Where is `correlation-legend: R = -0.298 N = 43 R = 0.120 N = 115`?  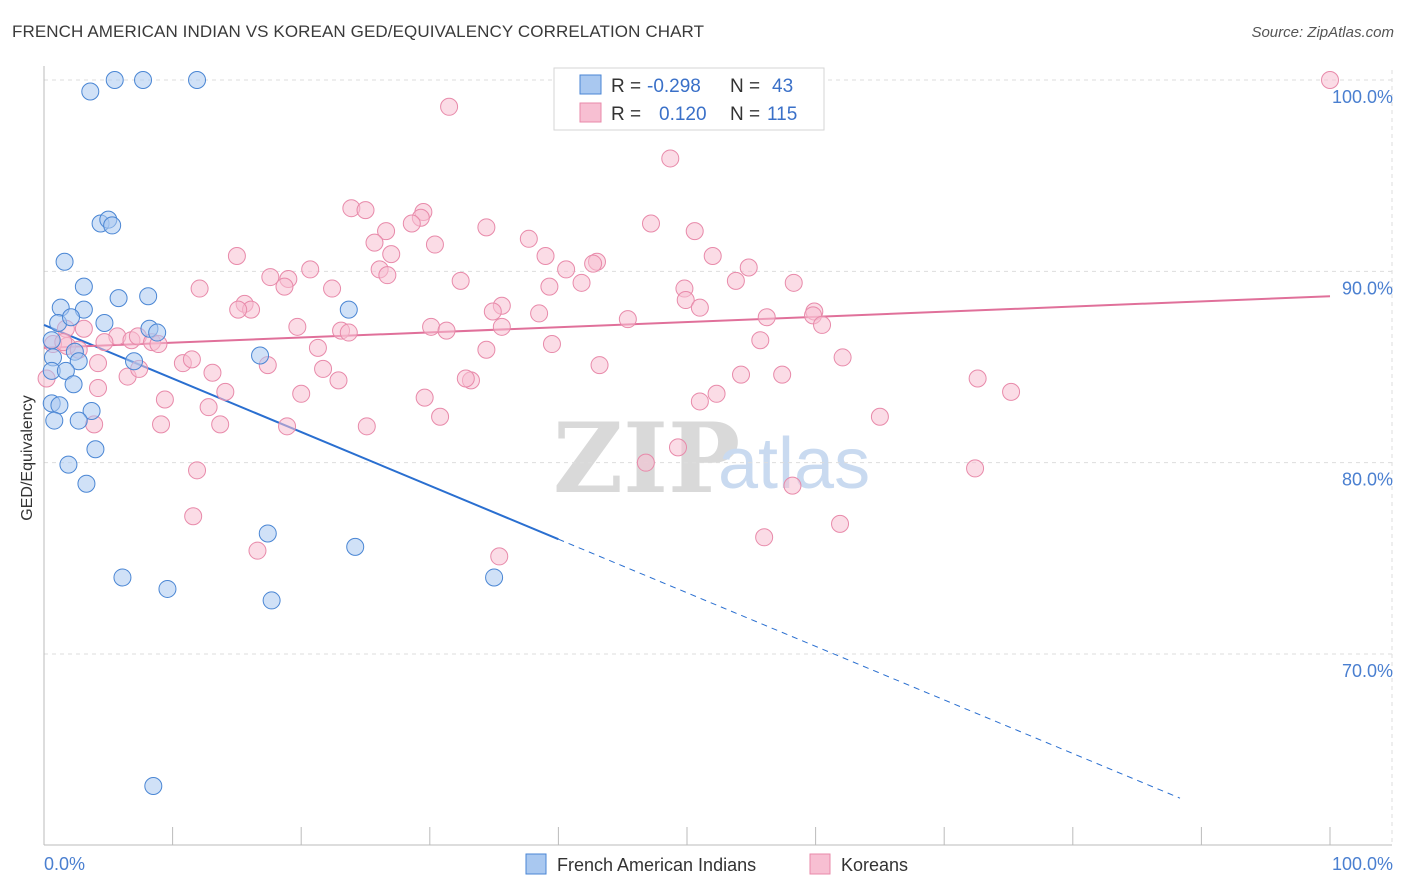 correlation-legend: R = -0.298 N = 43 R = 0.120 N = 115 is located at coordinates (689, 99).